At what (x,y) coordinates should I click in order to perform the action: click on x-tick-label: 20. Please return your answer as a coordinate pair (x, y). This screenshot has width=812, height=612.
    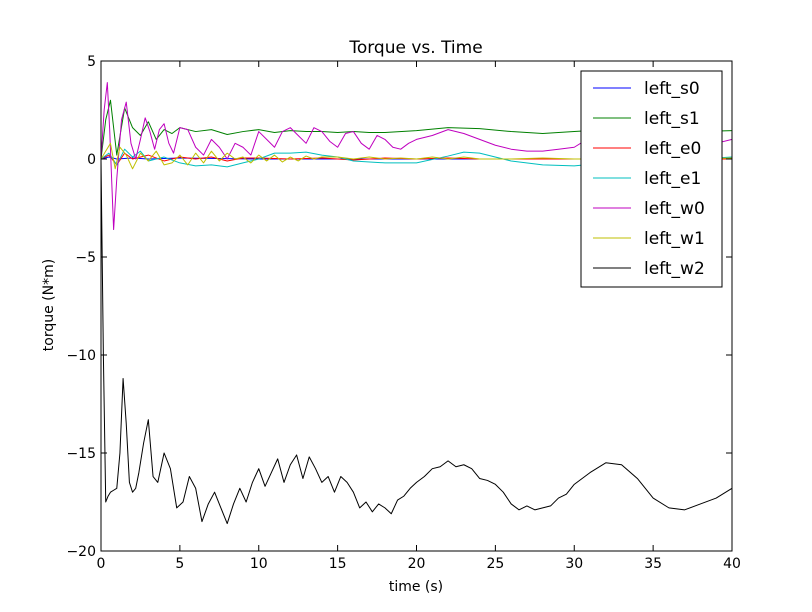
    Looking at the image, I should click on (417, 564).